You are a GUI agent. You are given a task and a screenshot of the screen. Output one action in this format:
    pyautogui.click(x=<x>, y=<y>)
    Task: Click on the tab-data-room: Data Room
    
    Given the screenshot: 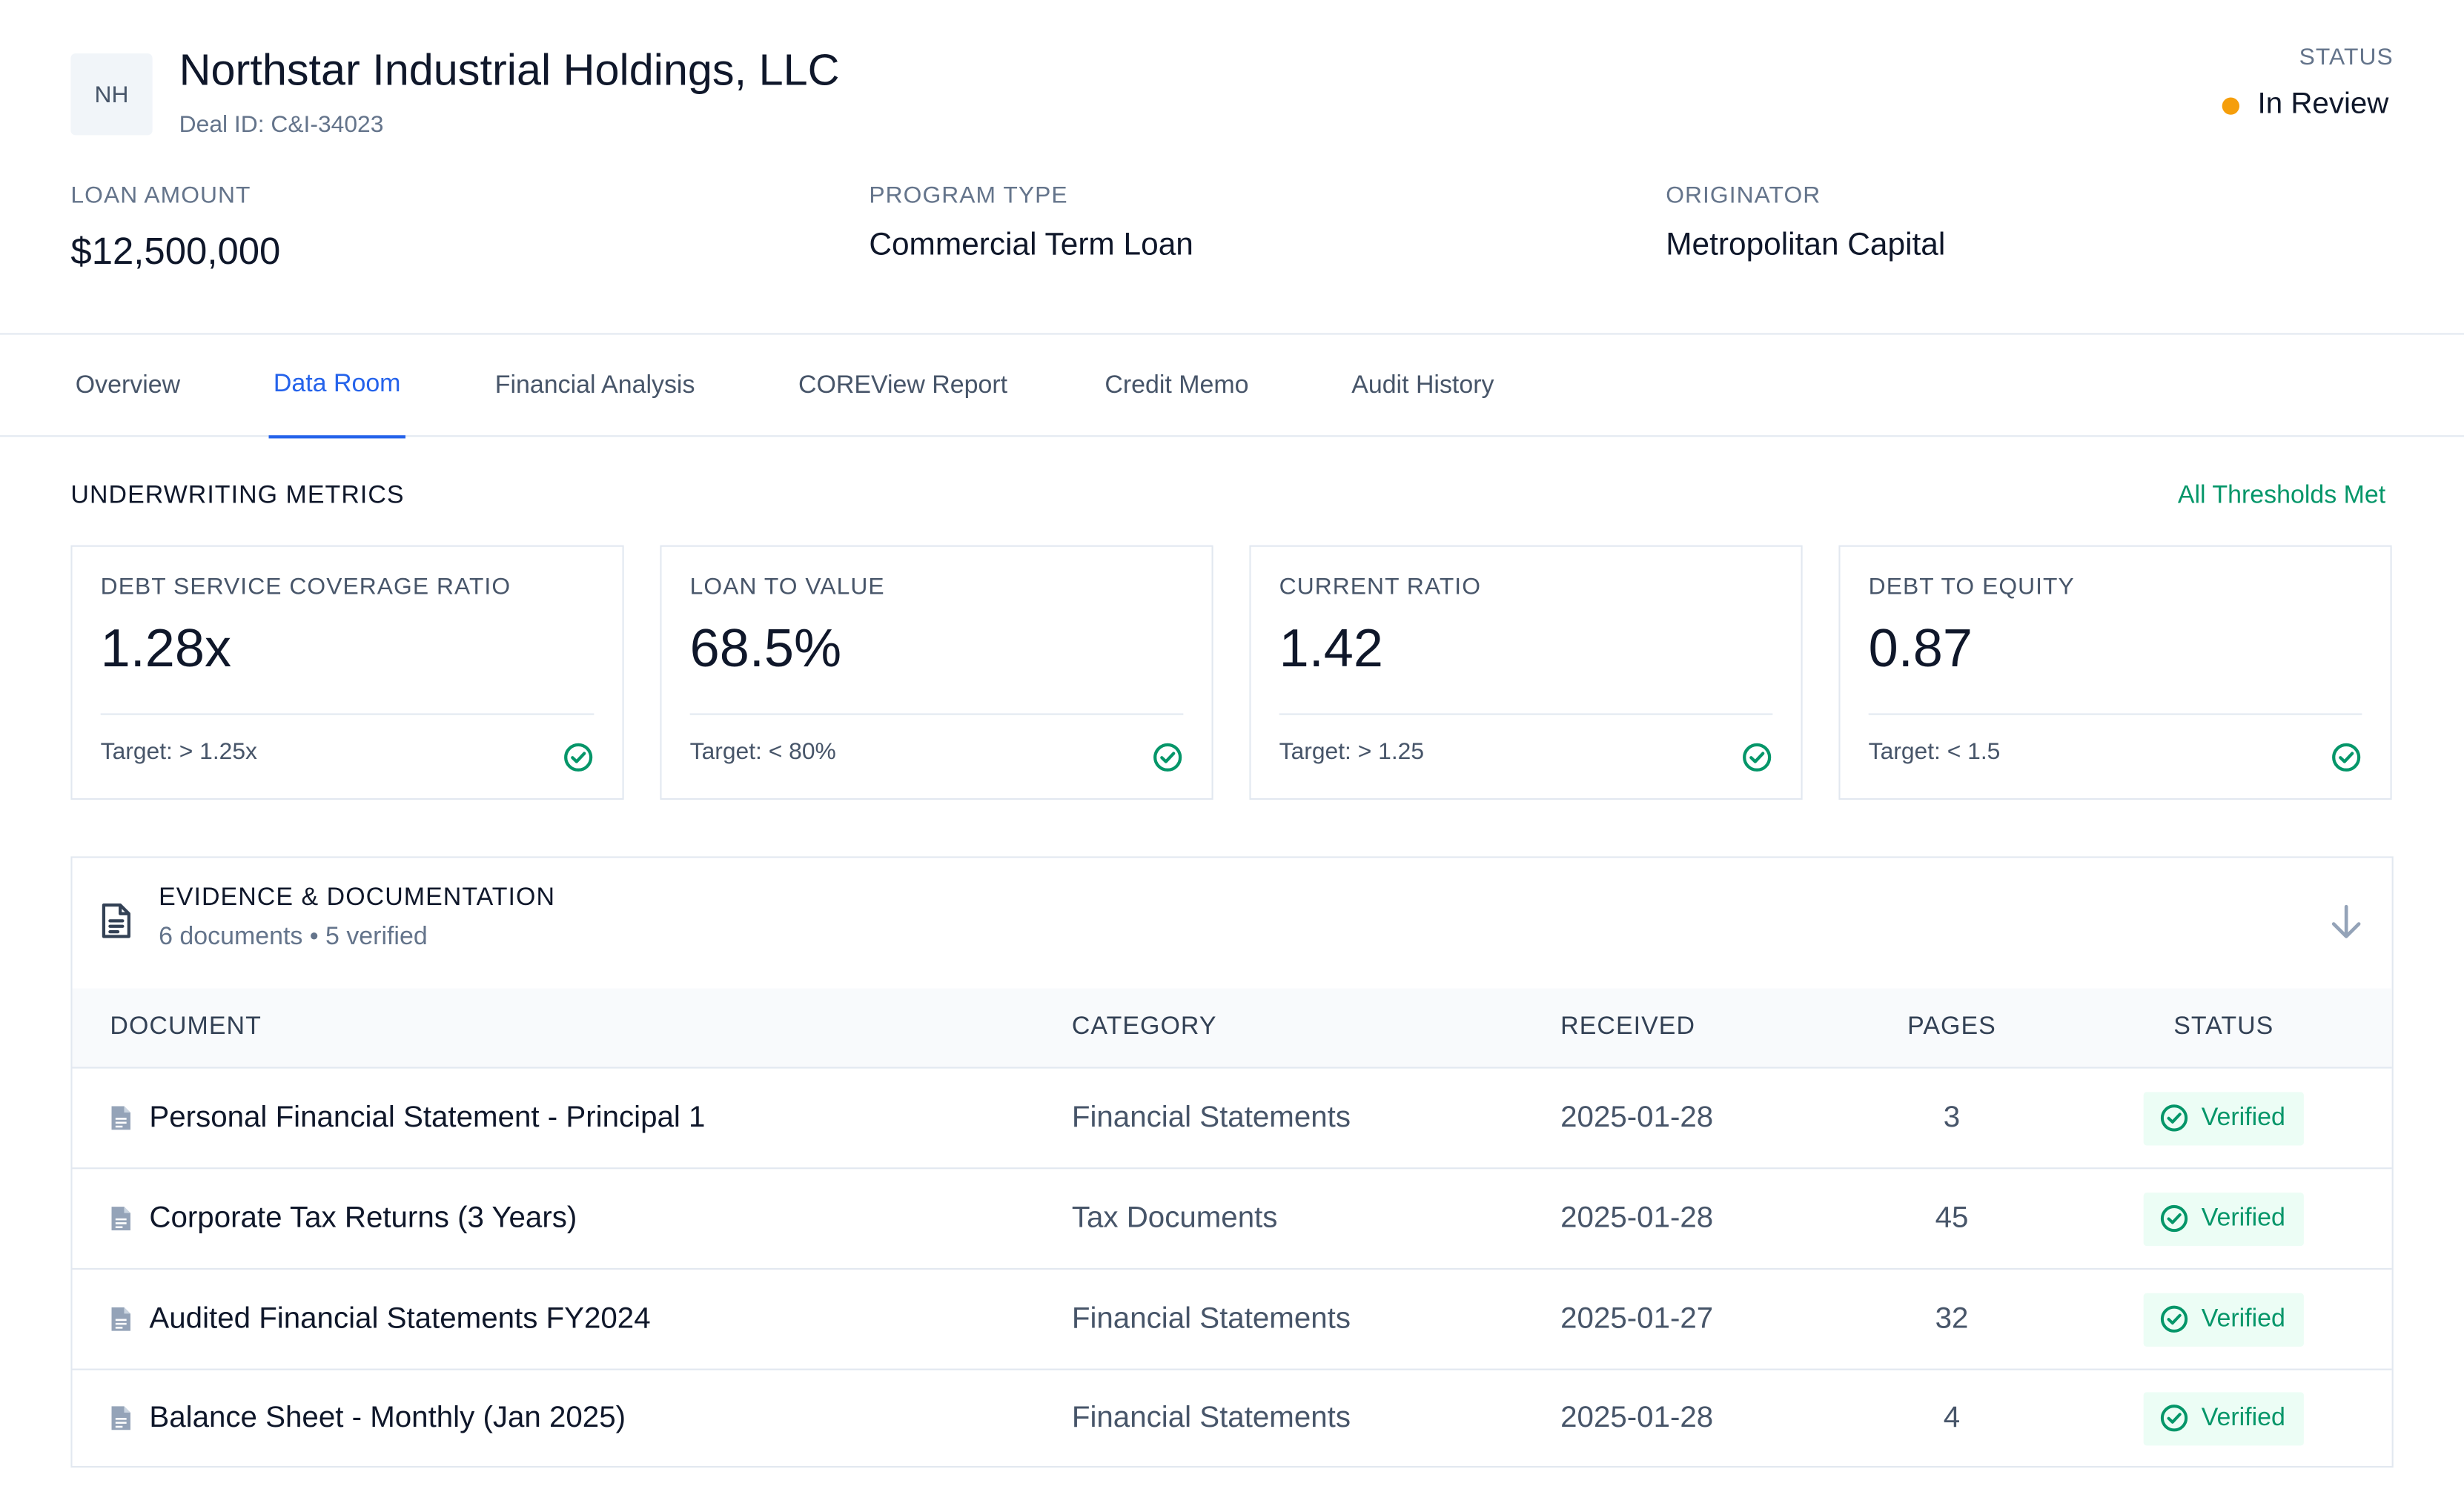 What is the action you would take?
    pyautogui.click(x=336, y=387)
    